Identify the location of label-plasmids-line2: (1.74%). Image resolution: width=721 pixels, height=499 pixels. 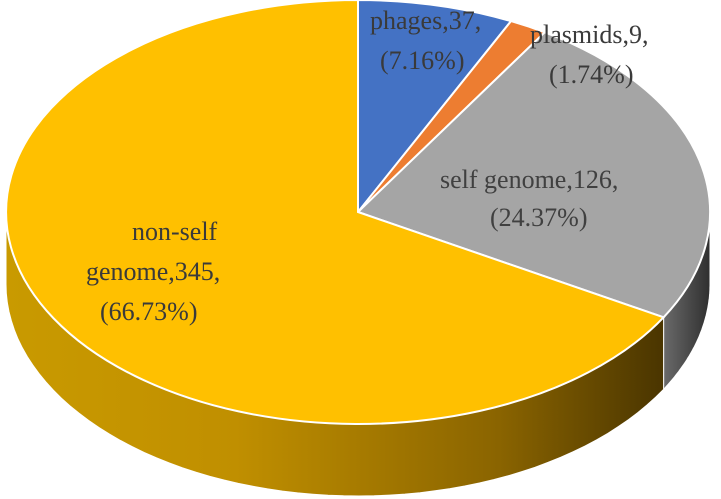
(591, 74).